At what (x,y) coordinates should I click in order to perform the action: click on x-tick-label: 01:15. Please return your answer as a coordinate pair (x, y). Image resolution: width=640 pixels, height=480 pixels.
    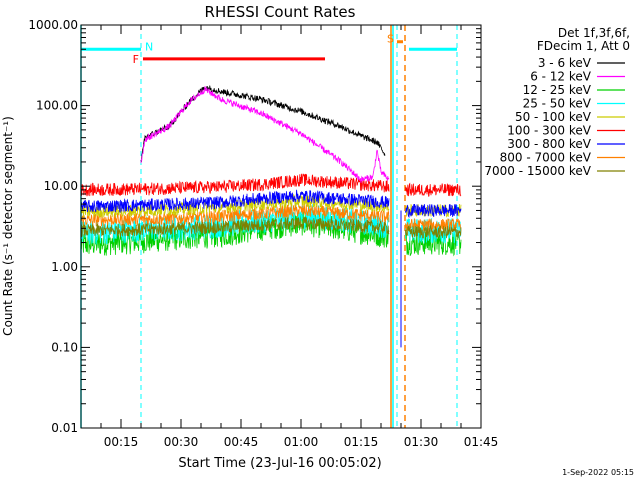
    Looking at the image, I should click on (361, 442).